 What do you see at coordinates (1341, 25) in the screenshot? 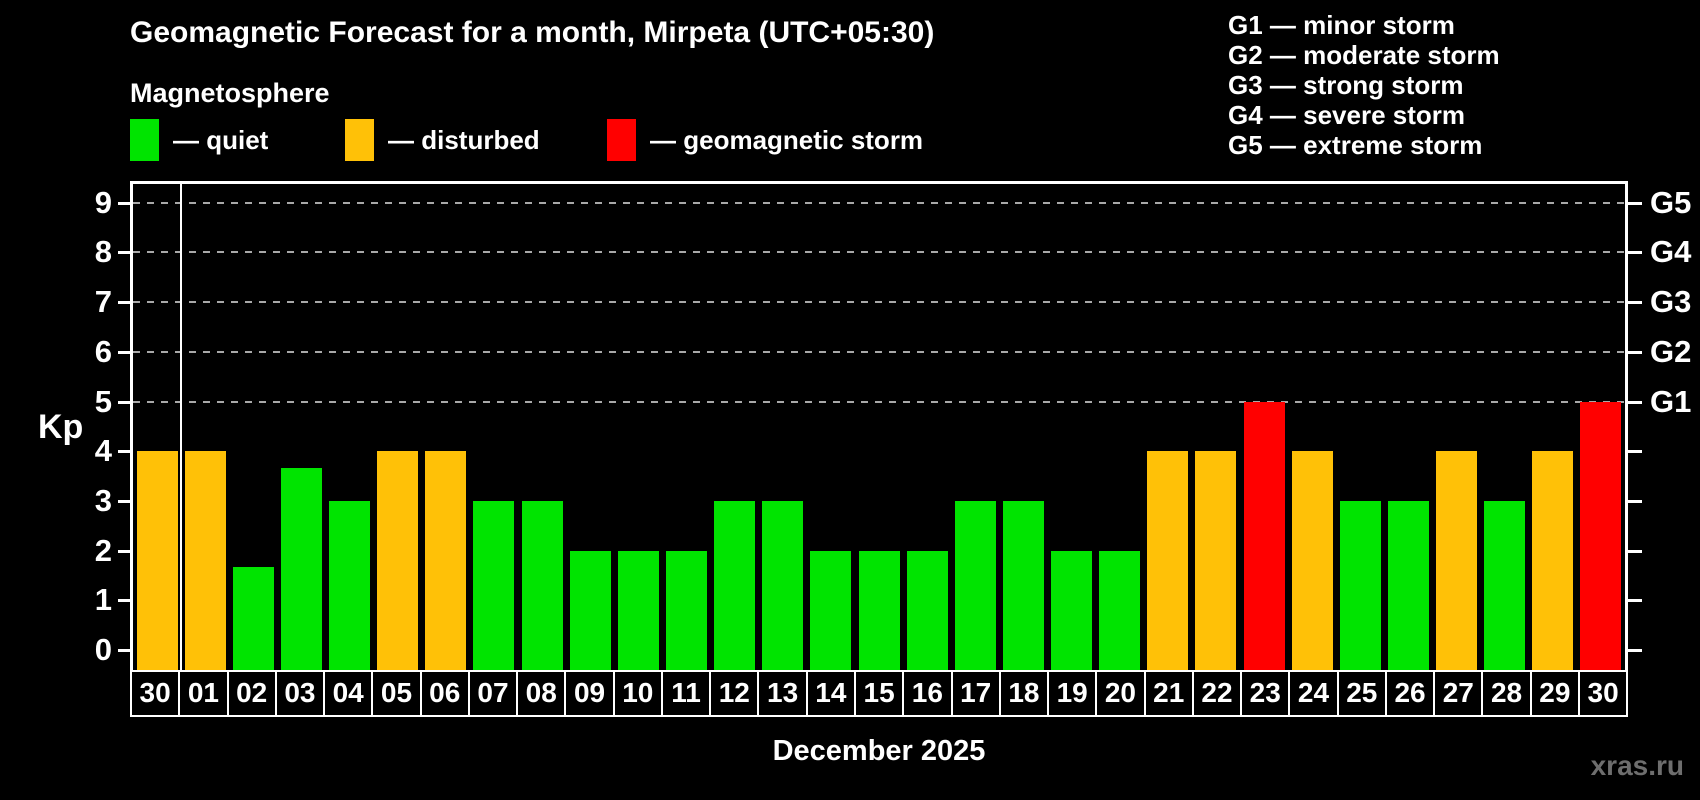
I see `g-scale-line-1: G1 — minor storm` at bounding box center [1341, 25].